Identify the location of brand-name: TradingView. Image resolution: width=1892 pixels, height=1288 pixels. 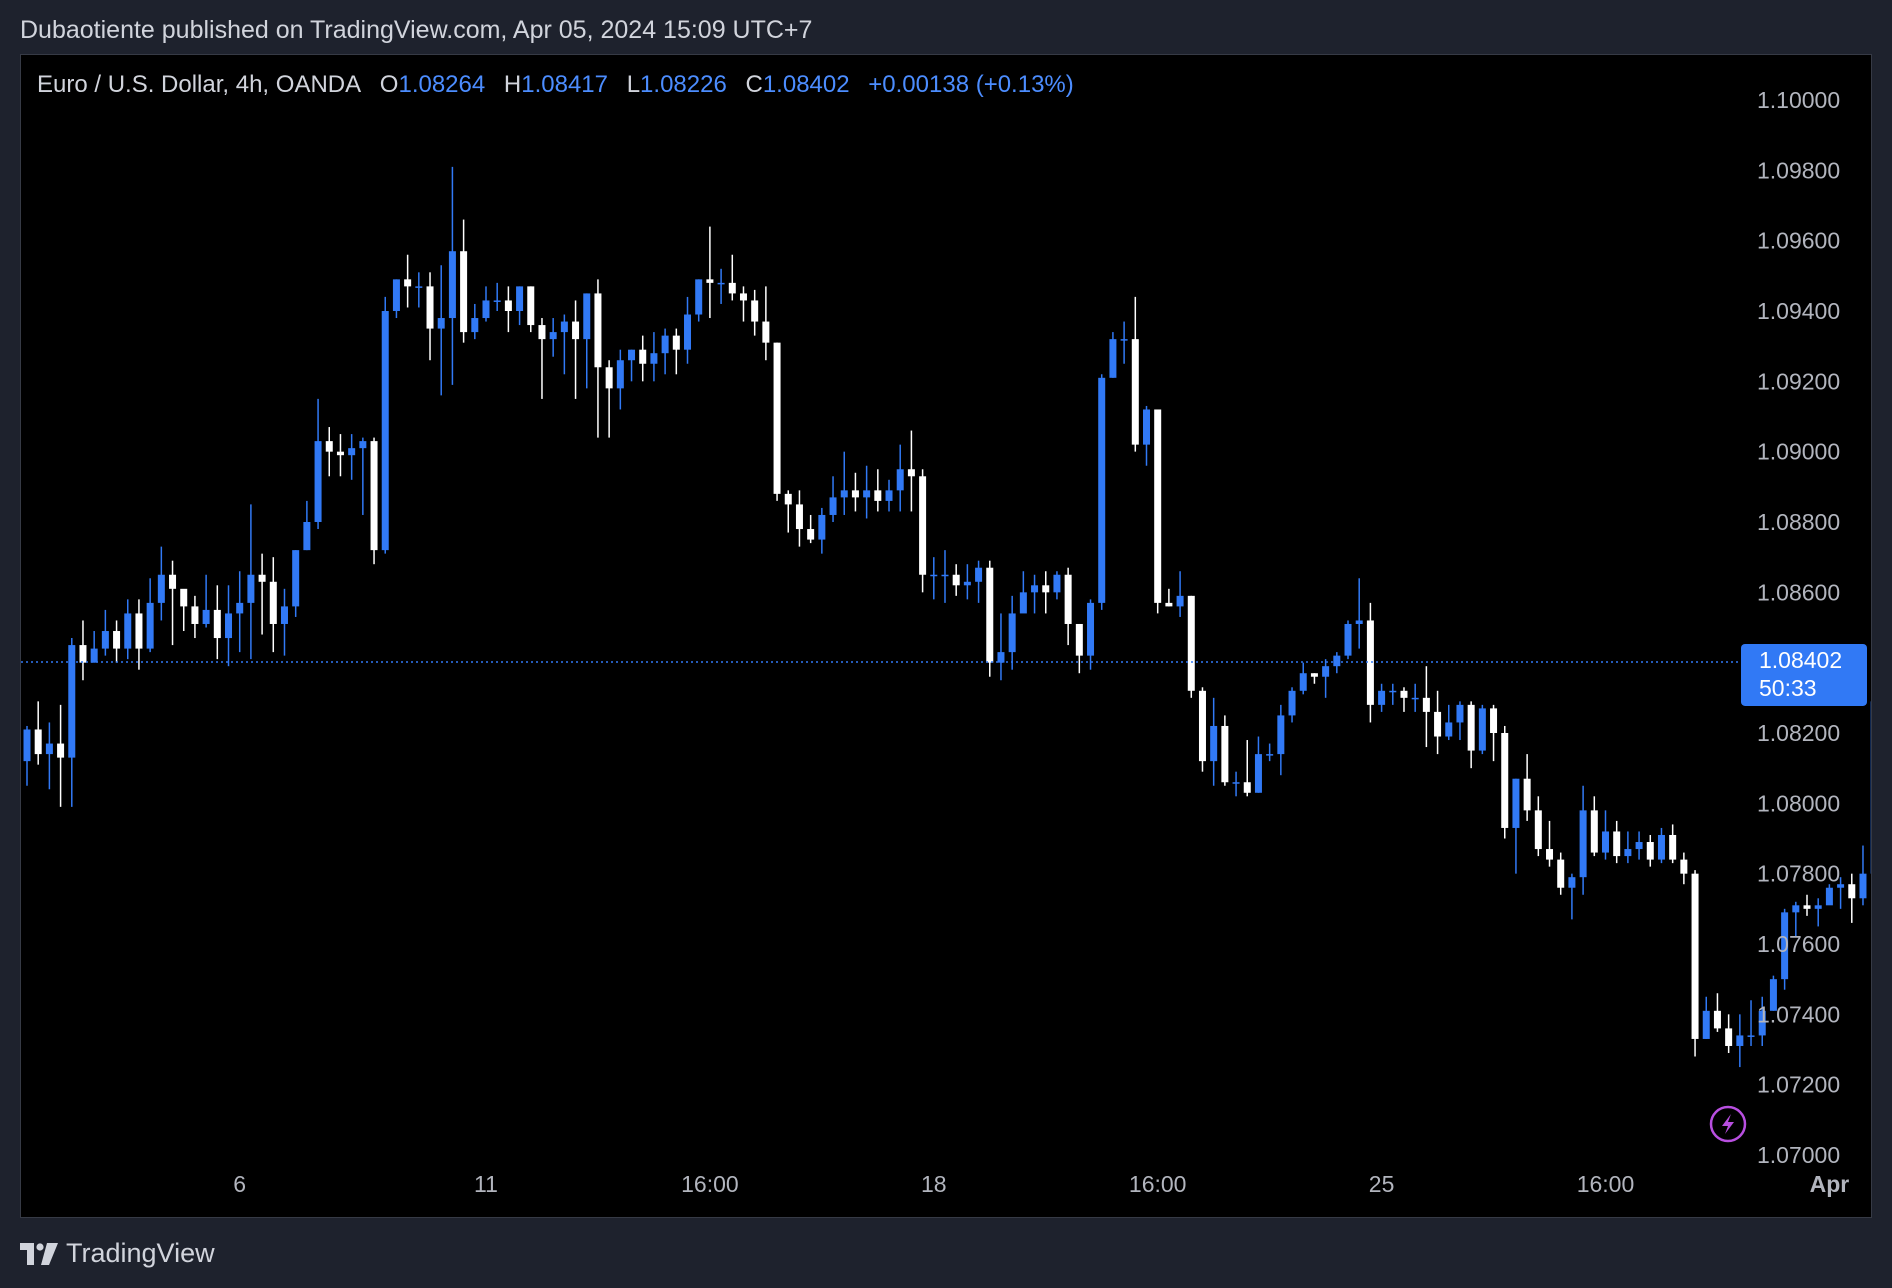
(140, 1253).